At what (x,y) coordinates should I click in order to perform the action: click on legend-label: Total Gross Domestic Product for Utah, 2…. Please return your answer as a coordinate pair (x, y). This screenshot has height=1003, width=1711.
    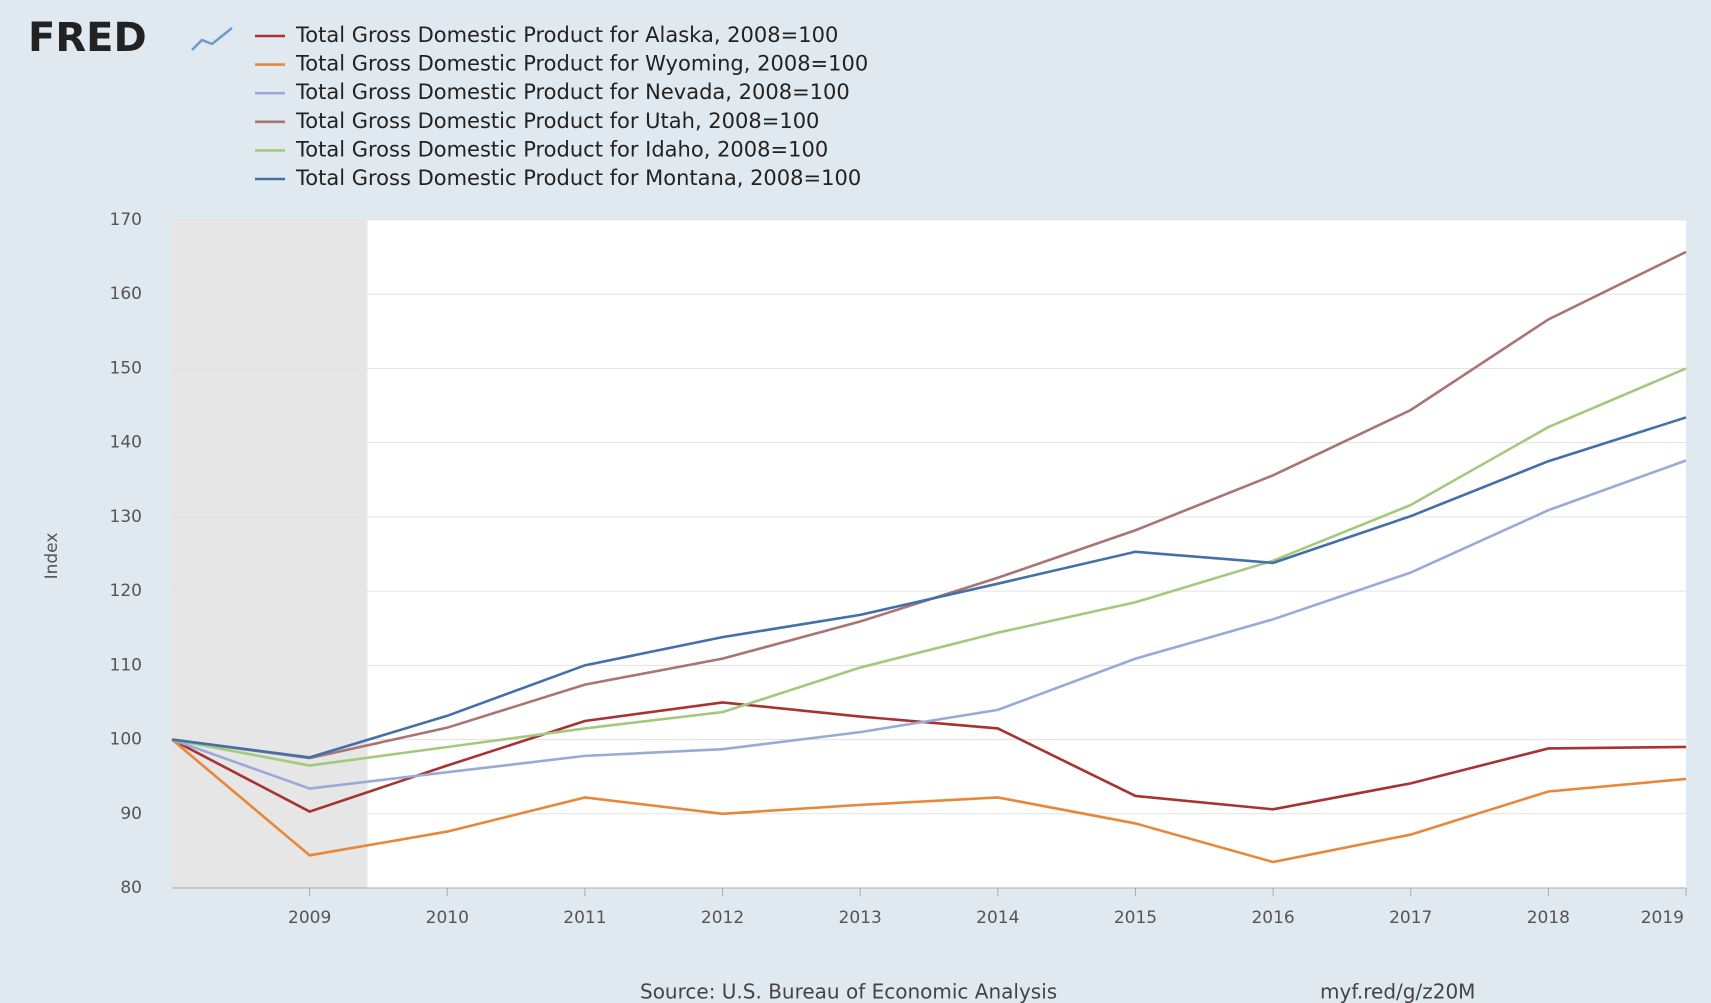
    Looking at the image, I should click on (557, 121).